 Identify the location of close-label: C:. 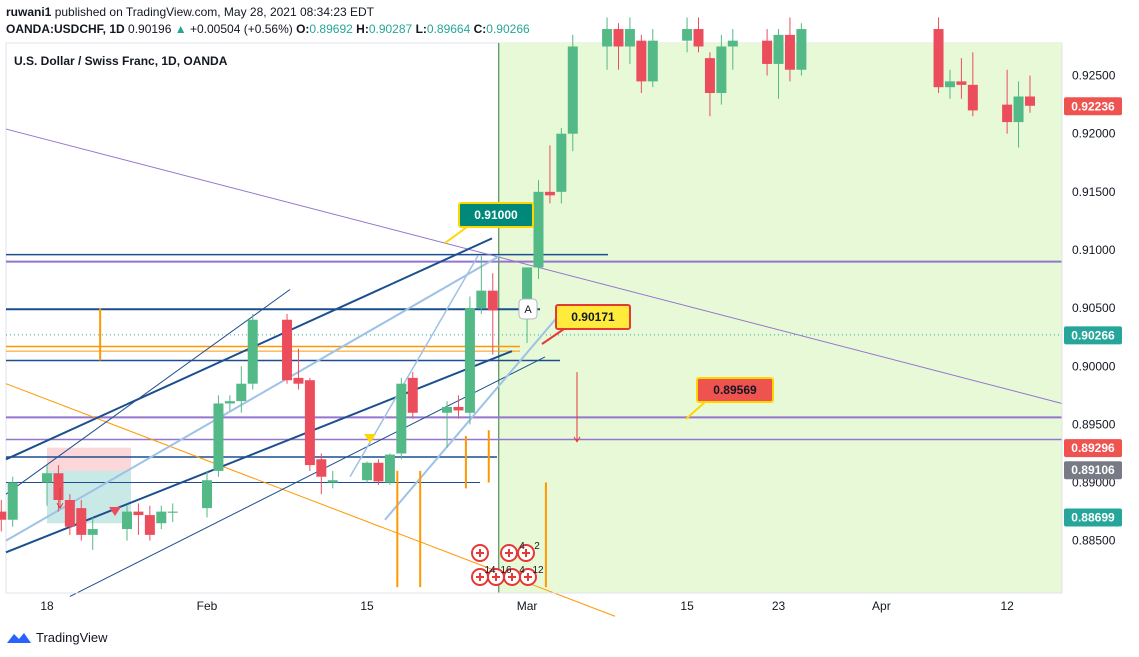
(480, 29).